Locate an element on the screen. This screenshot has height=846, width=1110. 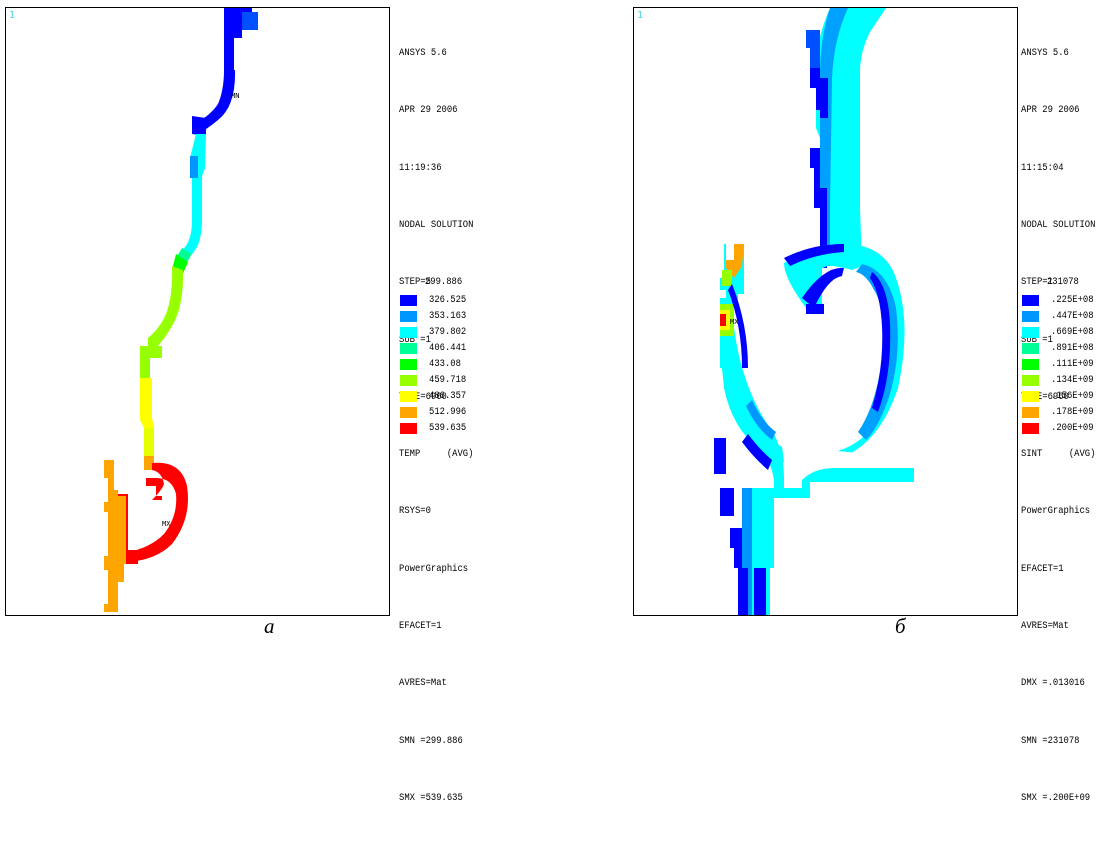
legend-row: 433.08 is located at coordinates (436, 362).